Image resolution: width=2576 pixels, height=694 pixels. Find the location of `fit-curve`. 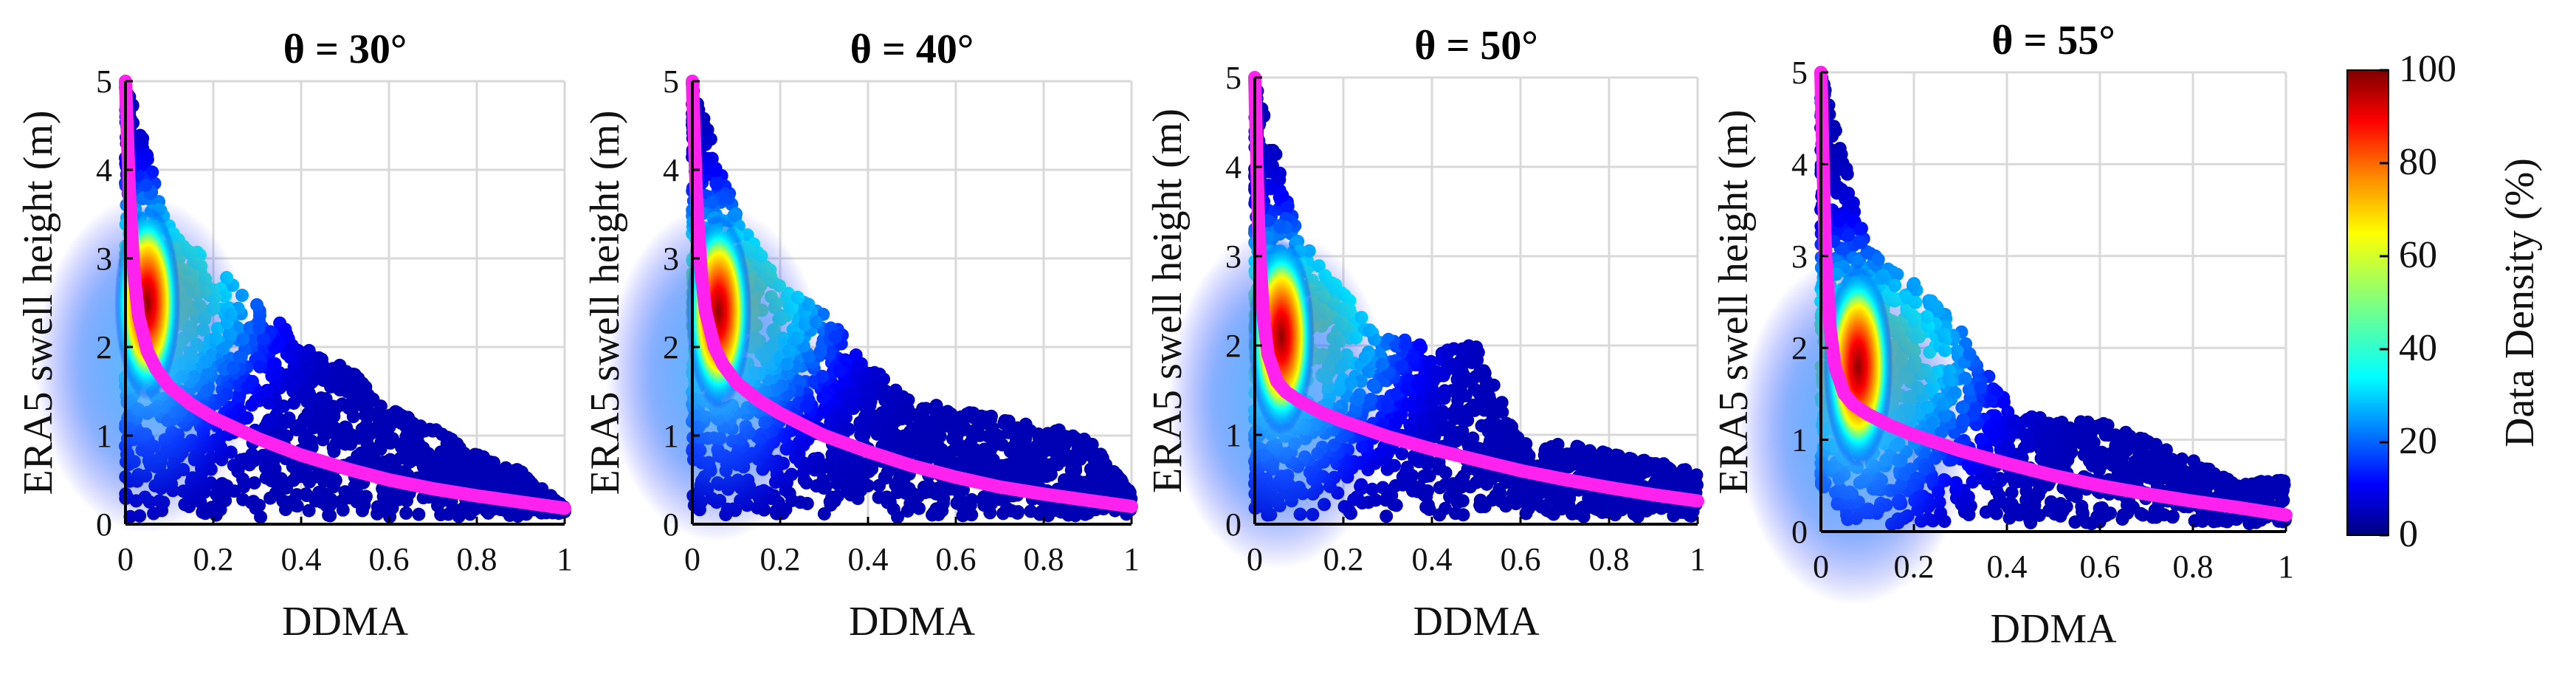

fit-curve is located at coordinates (345, 295).